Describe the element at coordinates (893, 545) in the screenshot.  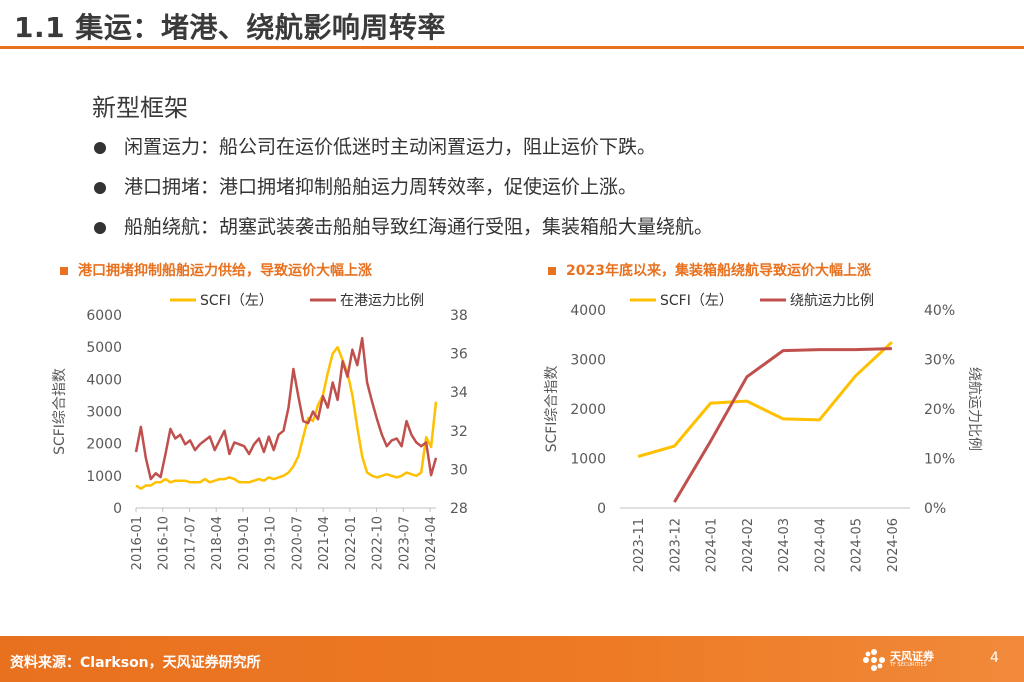
I see `x-tick-label: 2024-06` at that location.